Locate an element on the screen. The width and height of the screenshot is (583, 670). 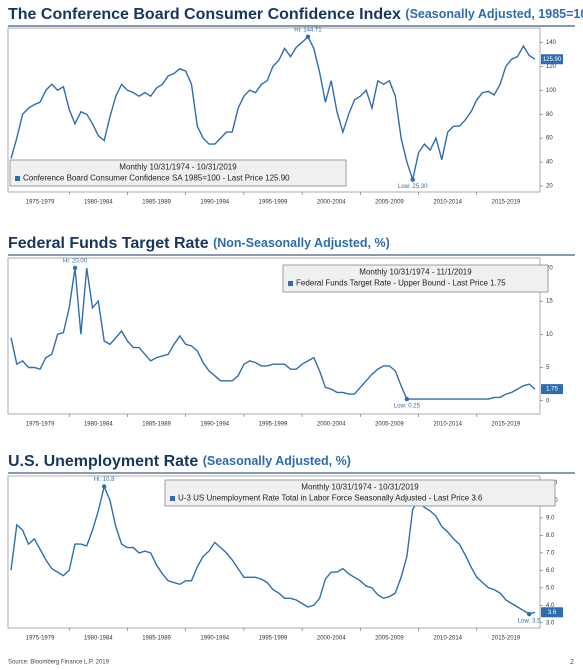
y-tick-label: 8.0 is located at coordinates (550, 536).